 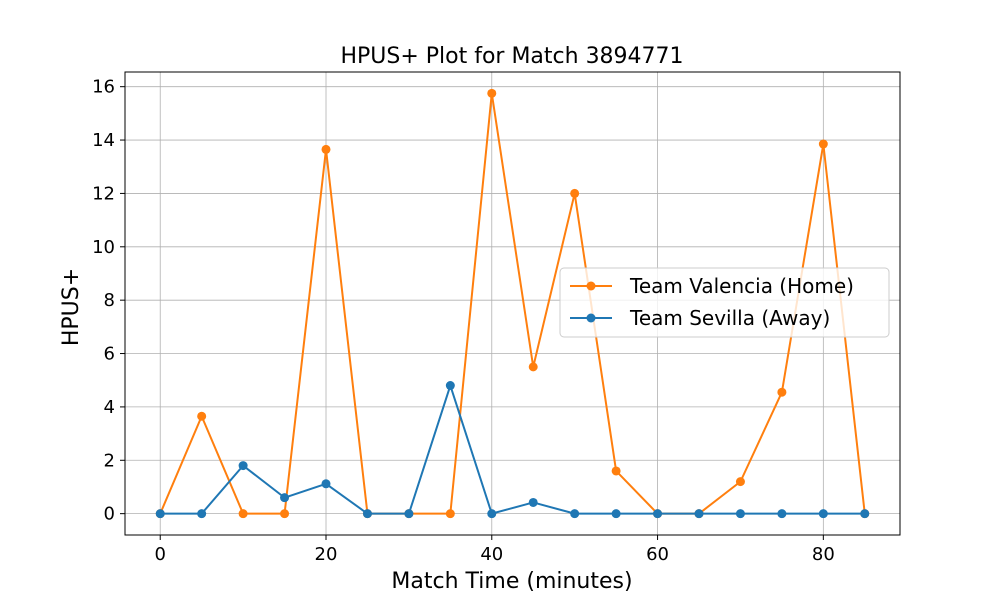 I want to click on x-tick-label: 60, so click(x=657, y=554).